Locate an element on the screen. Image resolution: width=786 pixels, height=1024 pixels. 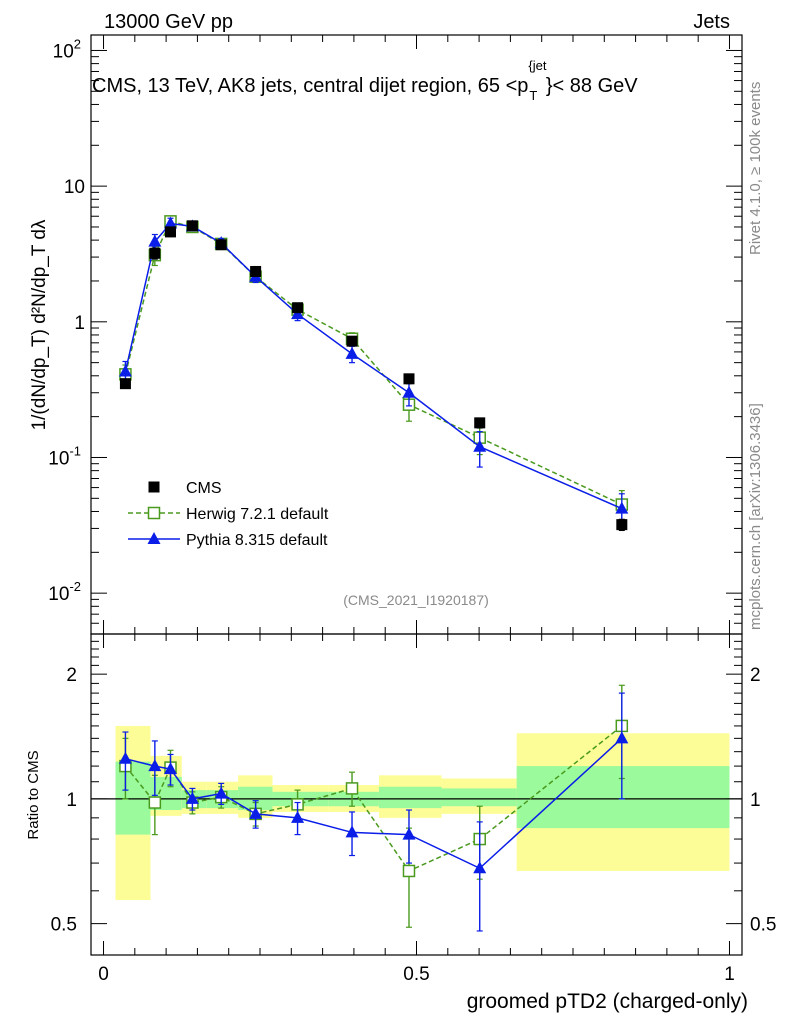
y-tick-label: 10⁻¹ is located at coordinates (64, 456).